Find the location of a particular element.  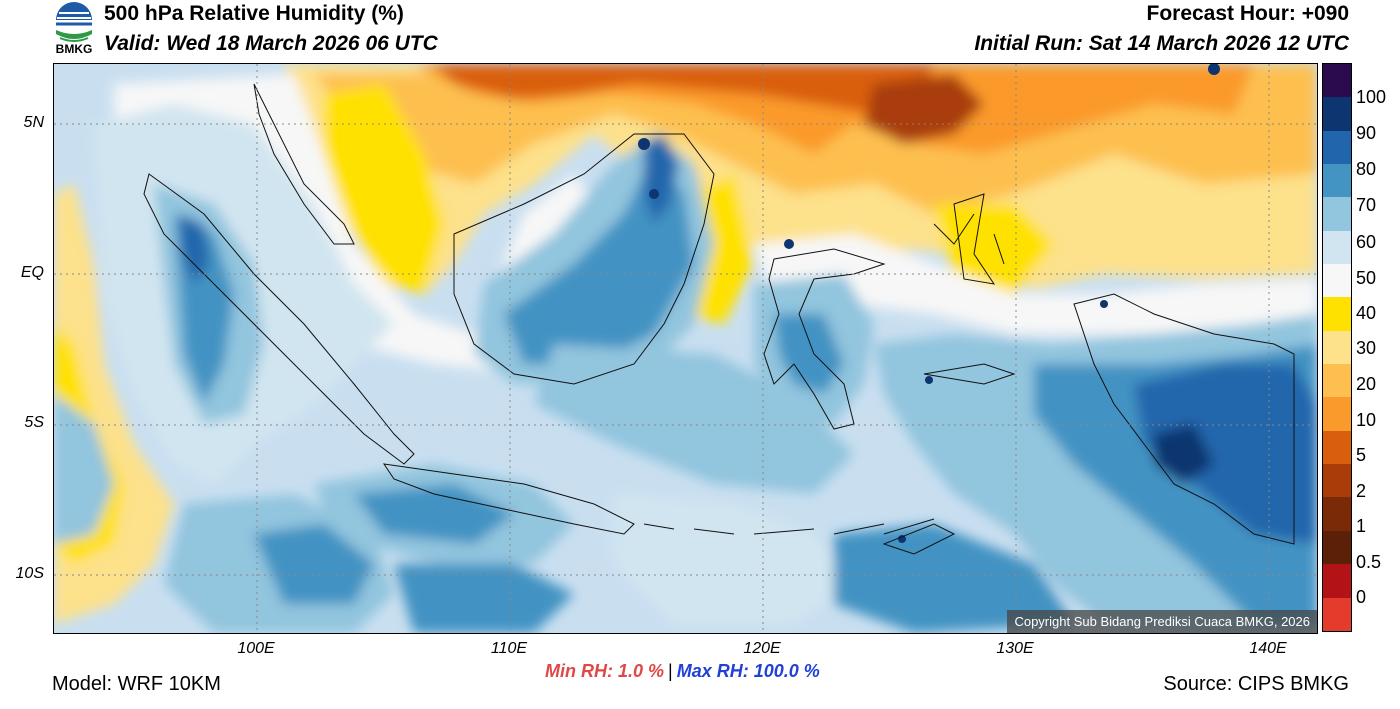

lat-label-5s: 5S is located at coordinates (34, 422).